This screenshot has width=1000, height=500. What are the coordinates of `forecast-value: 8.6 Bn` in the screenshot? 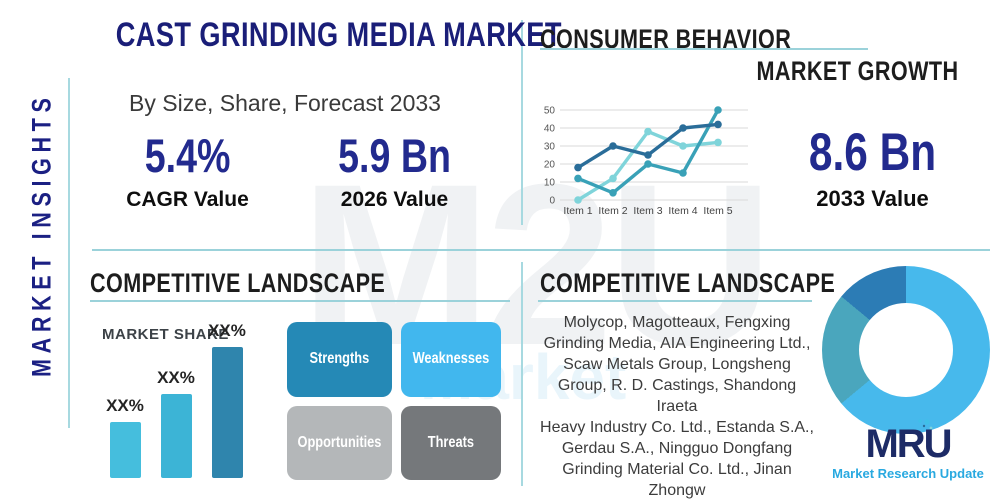 It's located at (872, 153).